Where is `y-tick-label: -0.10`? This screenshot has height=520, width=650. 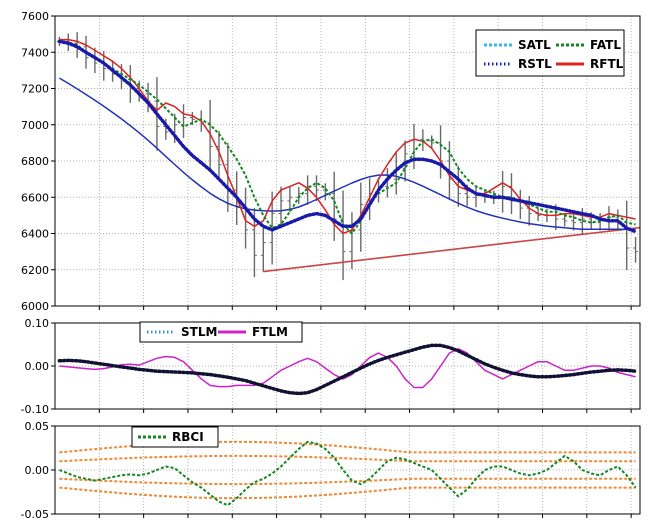 y-tick-label: -0.10 is located at coordinates (35, 409).